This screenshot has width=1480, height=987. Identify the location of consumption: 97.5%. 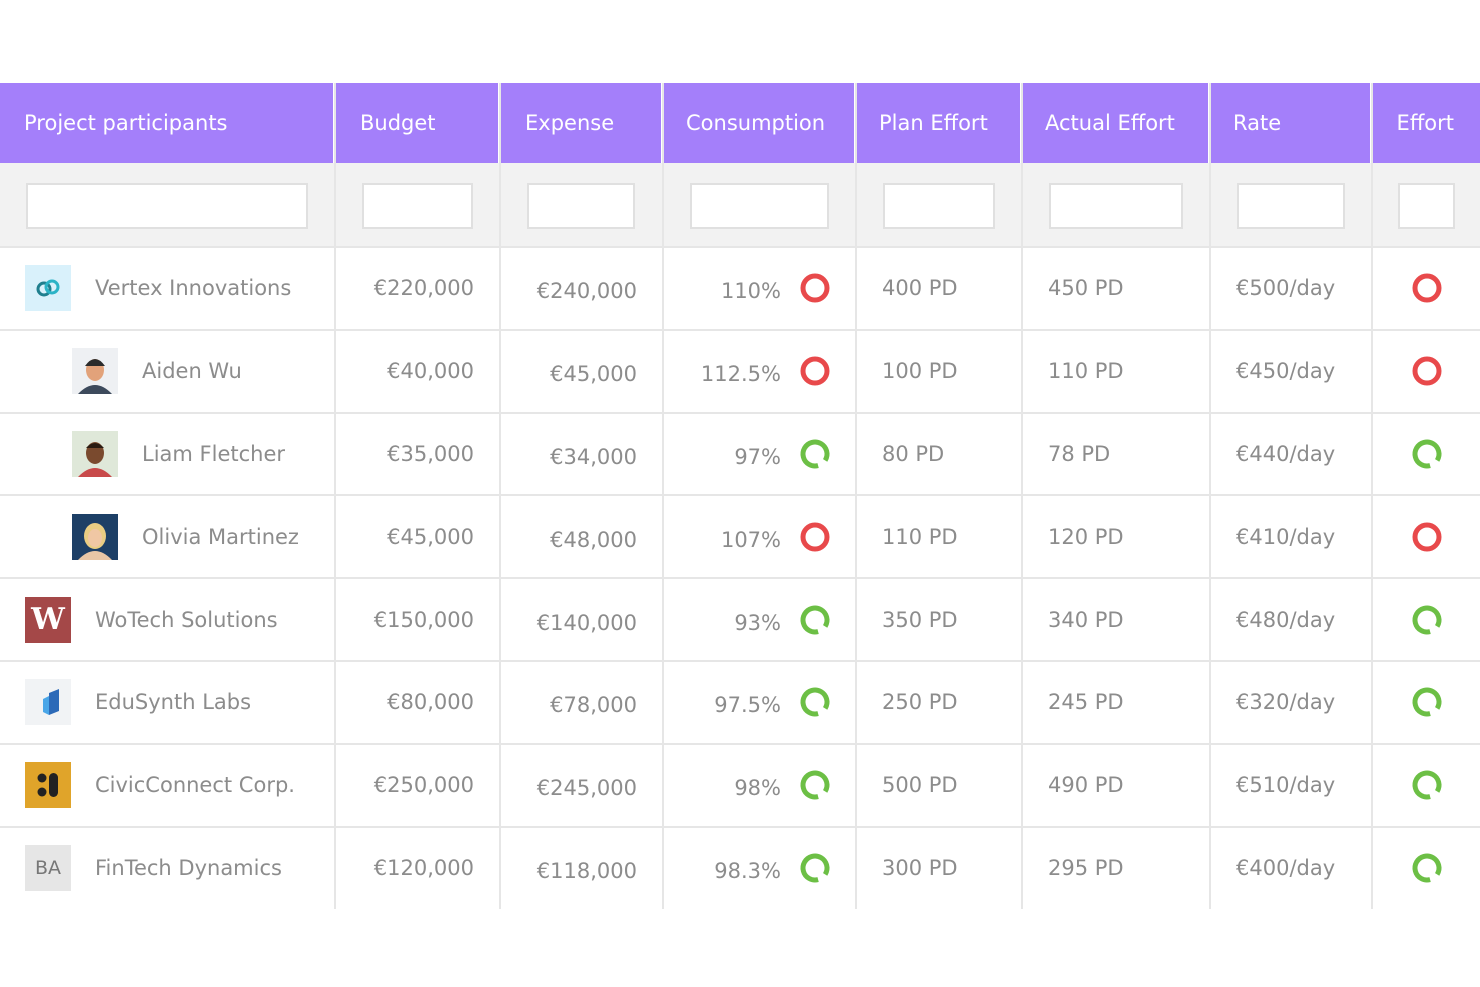
(747, 705).